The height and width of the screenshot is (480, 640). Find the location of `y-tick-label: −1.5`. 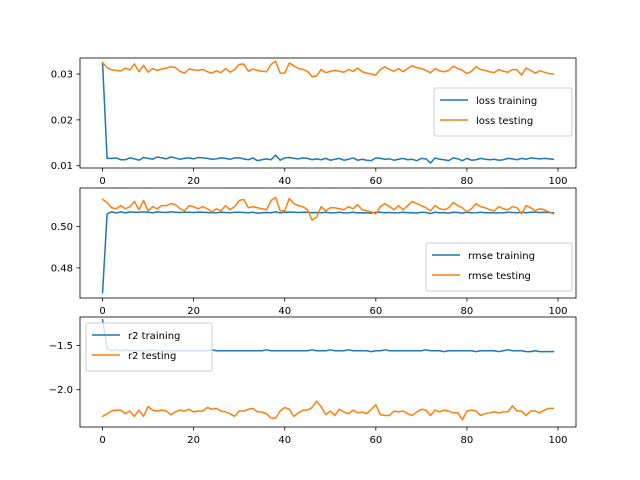

y-tick-label: −1.5 is located at coordinates (61, 346).